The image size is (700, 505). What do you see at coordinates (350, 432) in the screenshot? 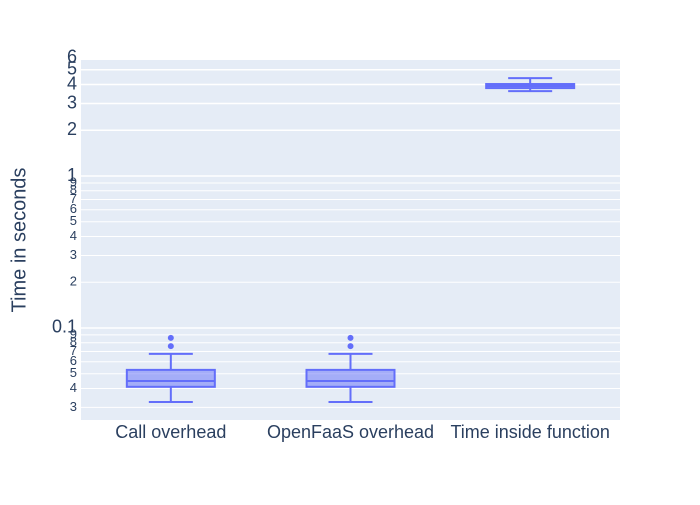
I see `x-tick-label: OpenFaaS overhead` at bounding box center [350, 432].